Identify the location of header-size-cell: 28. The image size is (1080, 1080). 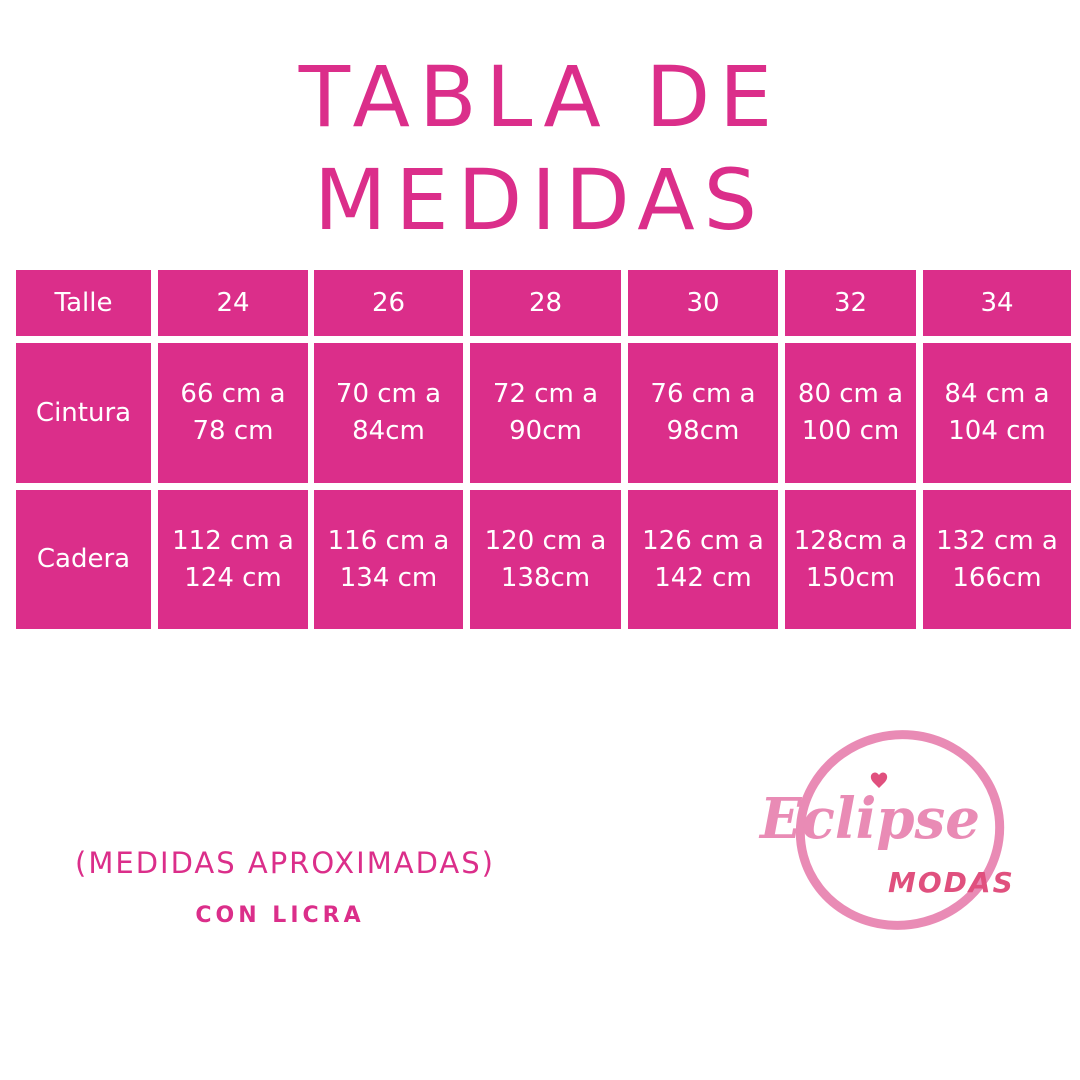
(545, 303).